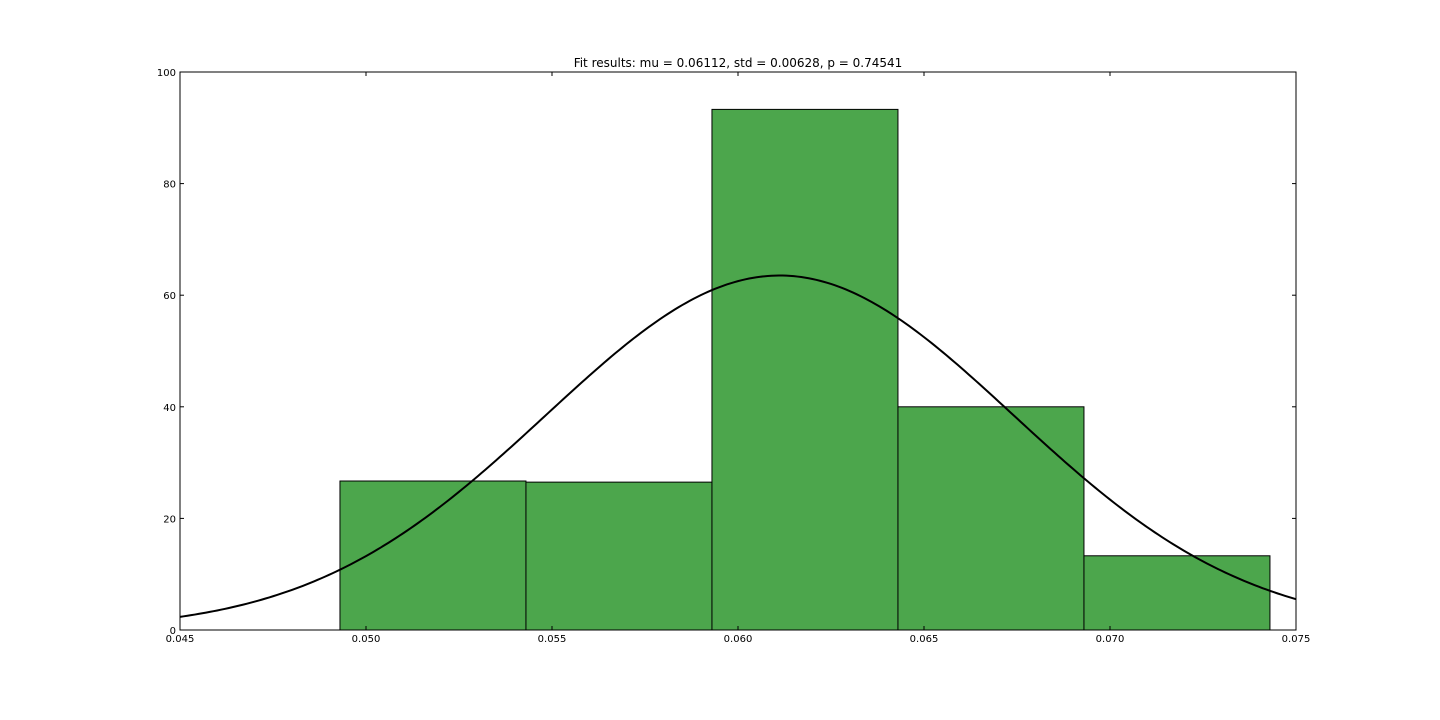 The height and width of the screenshot is (720, 1440). I want to click on x-tick-label: 0.060, so click(738, 639).